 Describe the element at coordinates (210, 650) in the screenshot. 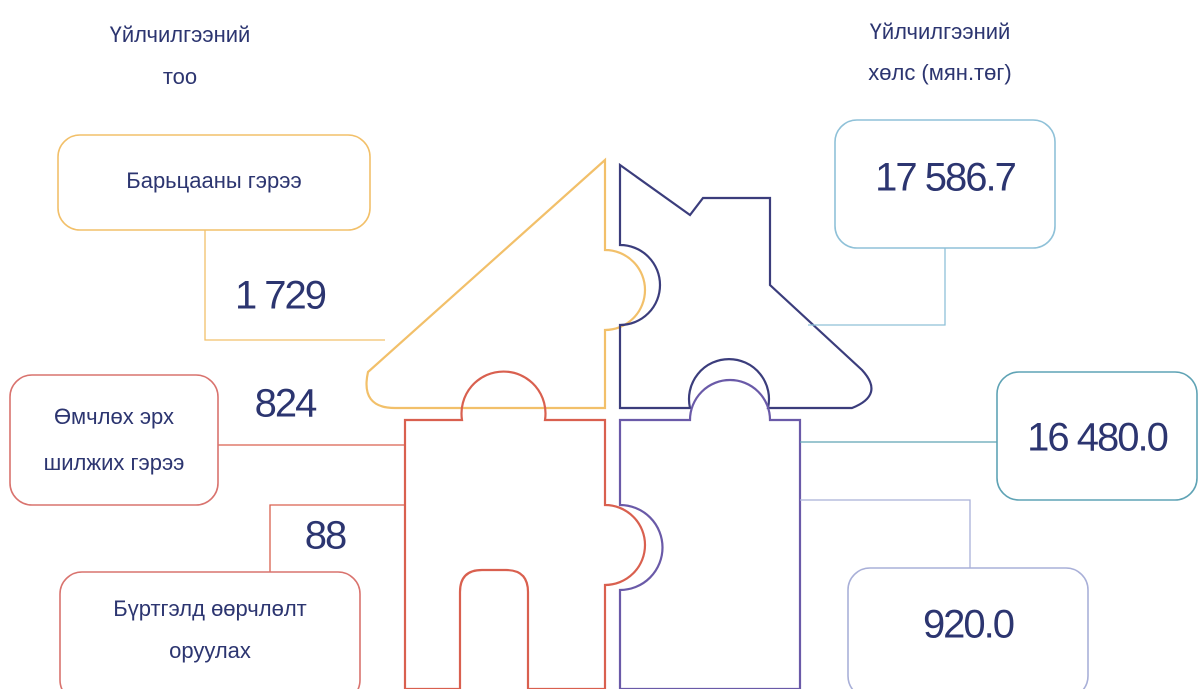

I see `box-label: оруулах` at that location.